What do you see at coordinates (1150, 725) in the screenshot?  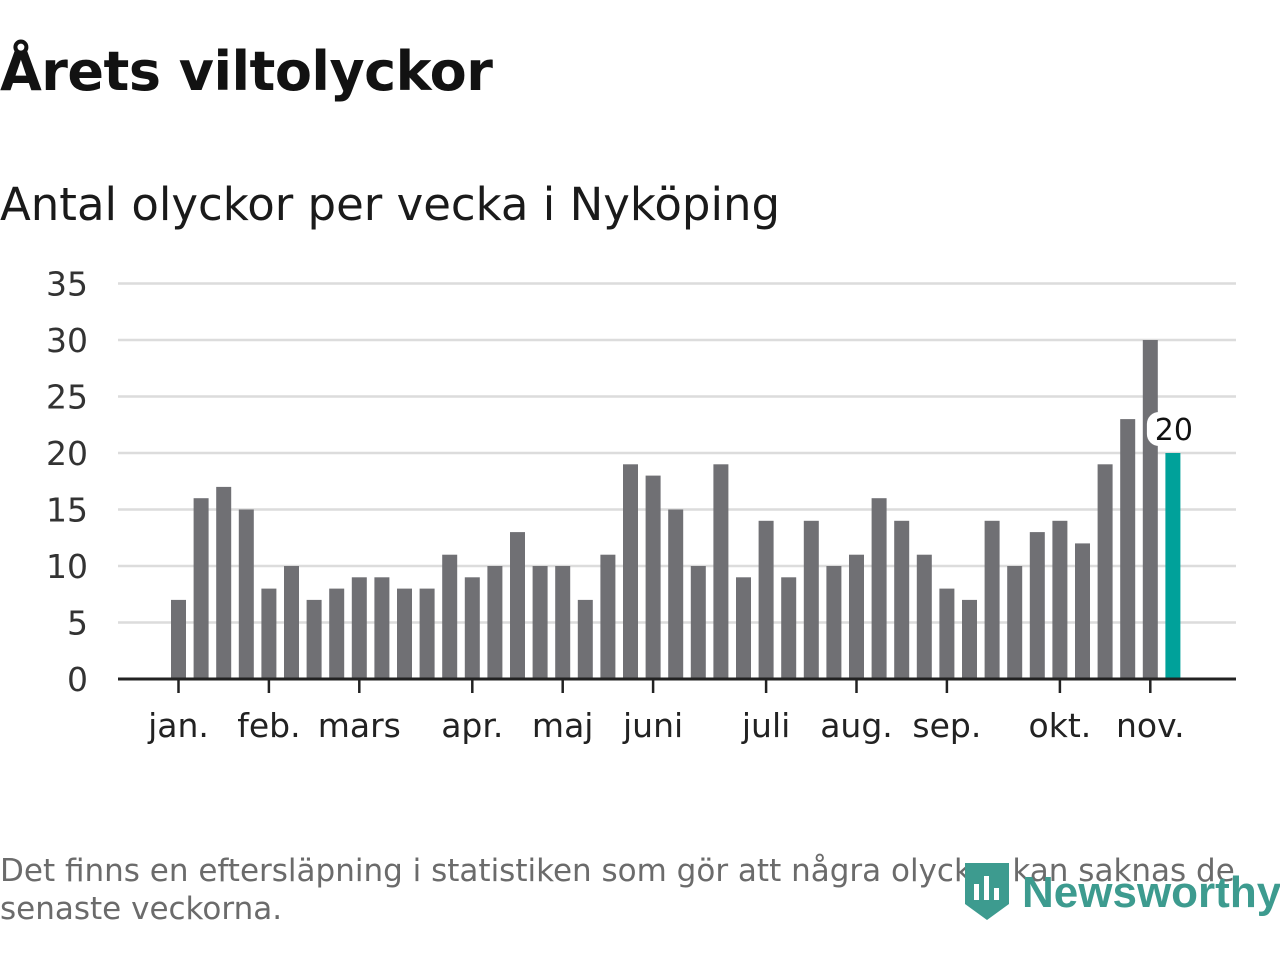 I see `x-tick-label: nov.` at bounding box center [1150, 725].